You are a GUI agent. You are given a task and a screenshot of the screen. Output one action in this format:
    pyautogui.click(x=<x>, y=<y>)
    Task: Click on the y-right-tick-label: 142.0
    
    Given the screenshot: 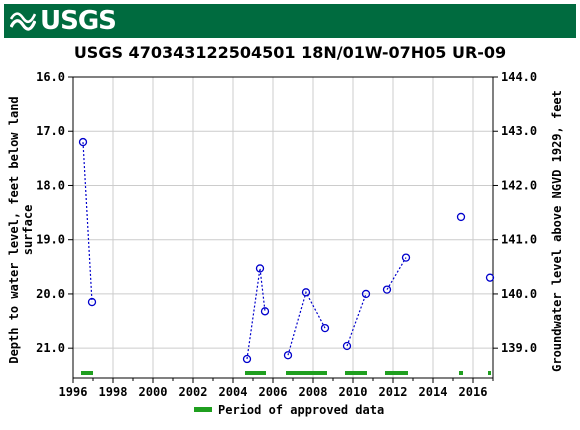 What is the action you would take?
    pyautogui.click(x=519, y=185)
    